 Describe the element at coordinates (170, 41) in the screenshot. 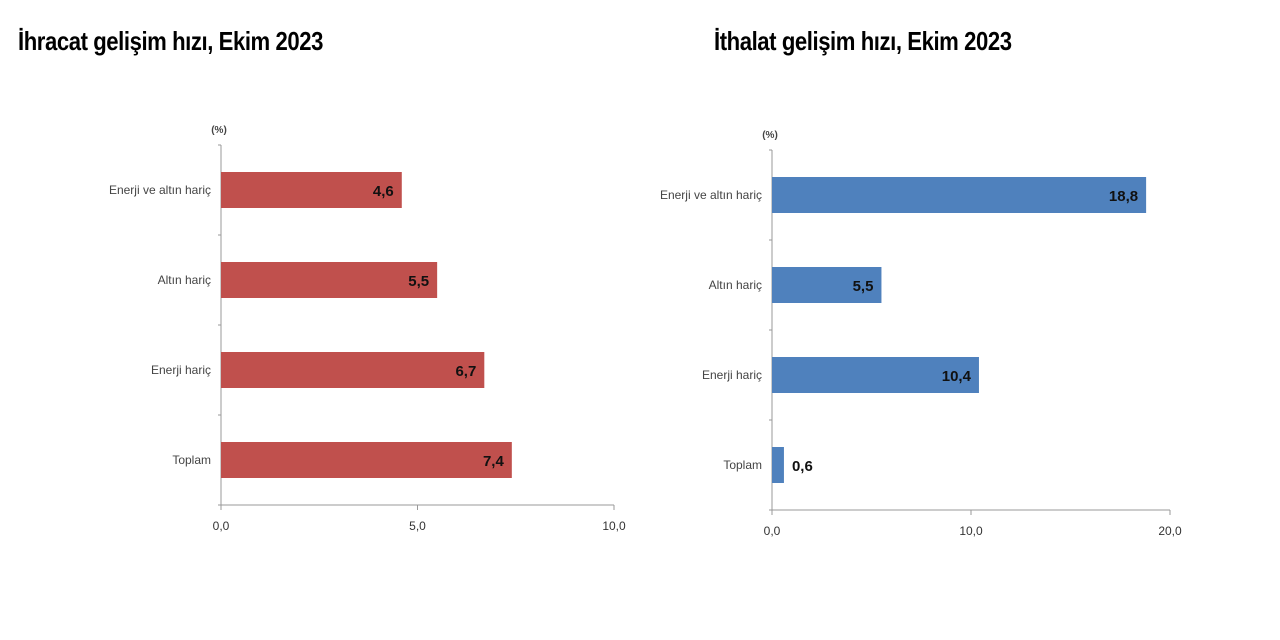

I see `export-chart-title: İhracat gelişim hızı, Ekim 2023` at that location.